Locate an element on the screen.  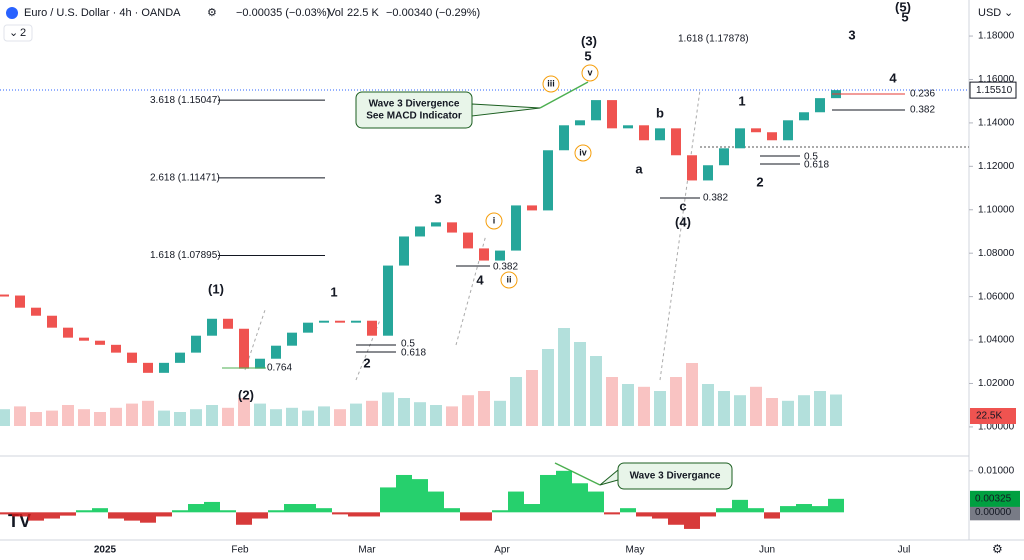
collapse-button is located at coordinates (18, 33).